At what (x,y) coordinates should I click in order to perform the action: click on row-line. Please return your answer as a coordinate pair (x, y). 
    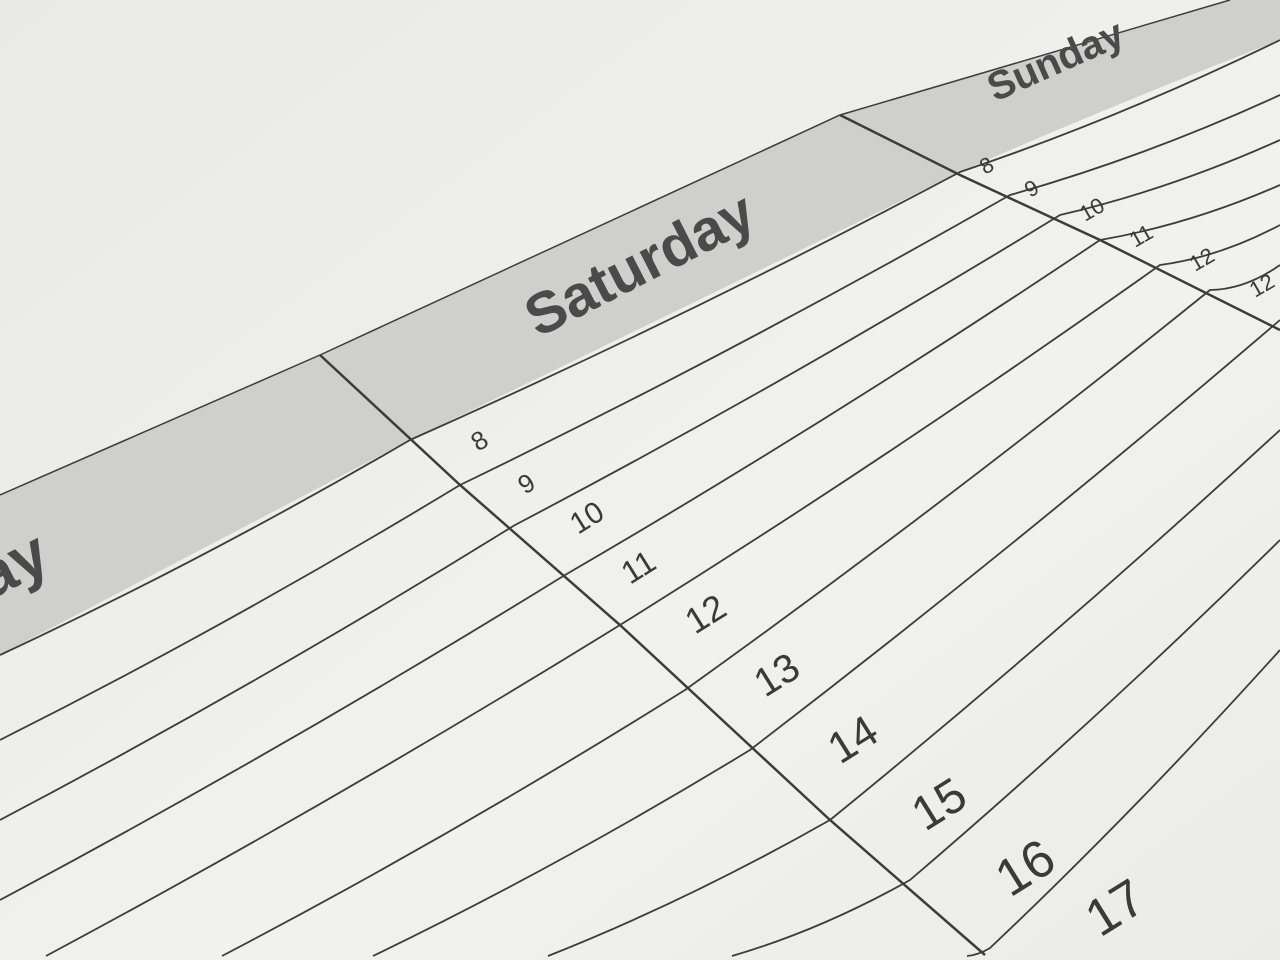
    Looking at the image, I should click on (1123, 803).